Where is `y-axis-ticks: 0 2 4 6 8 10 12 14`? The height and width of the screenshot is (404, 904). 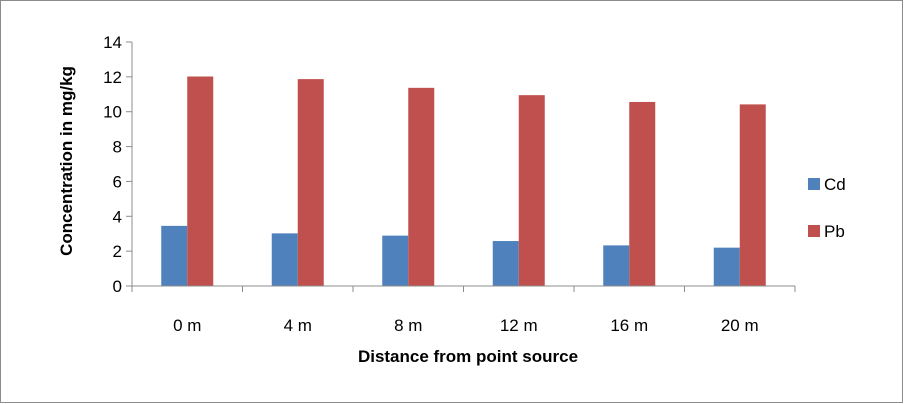
y-axis-ticks: 0 2 4 6 8 10 12 14 is located at coordinates (117, 164).